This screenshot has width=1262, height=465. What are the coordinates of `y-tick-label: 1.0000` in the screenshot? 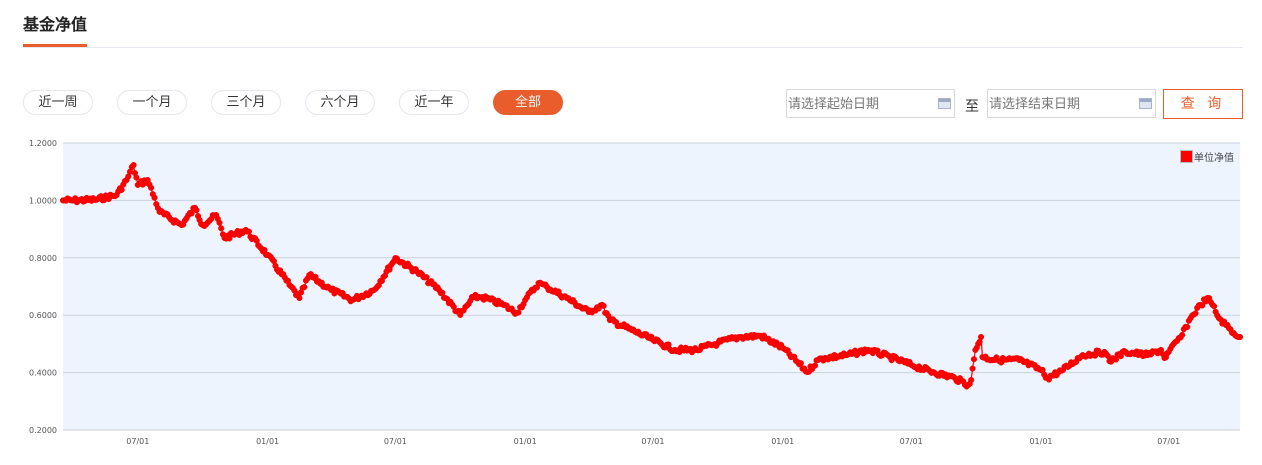 It's located at (43, 200).